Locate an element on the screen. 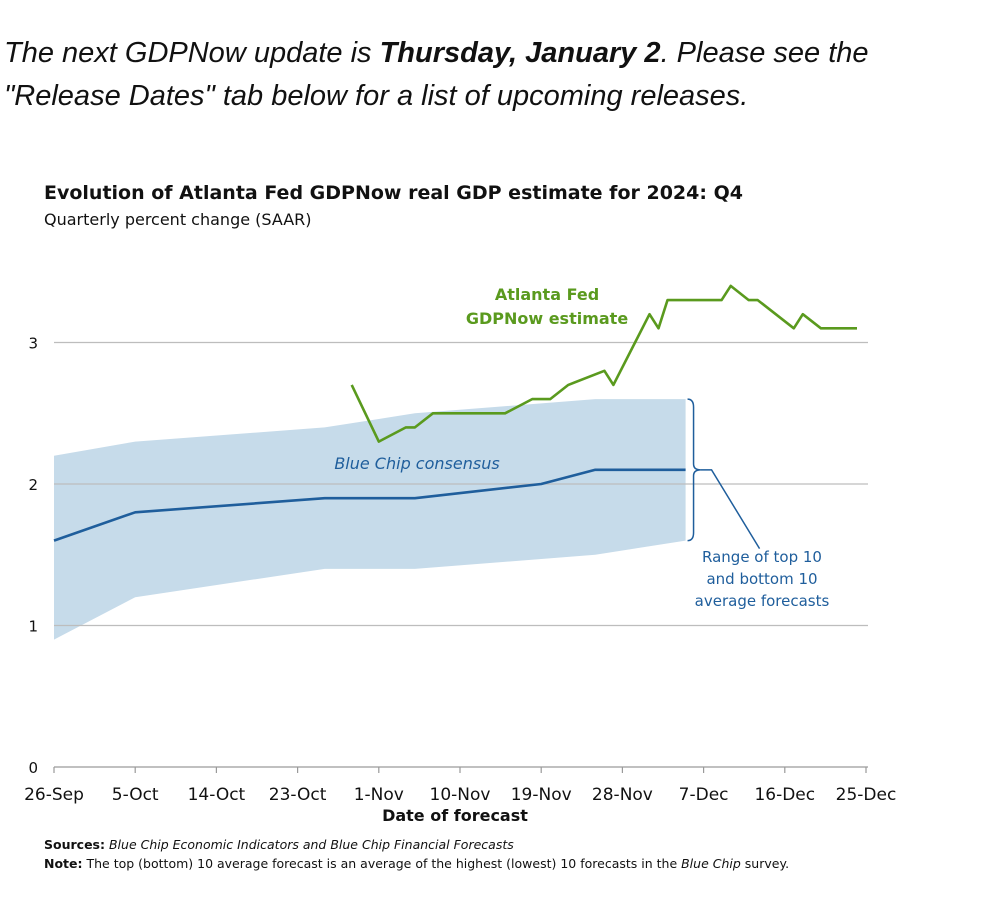  x-tick-label: 28-Nov is located at coordinates (622, 795).